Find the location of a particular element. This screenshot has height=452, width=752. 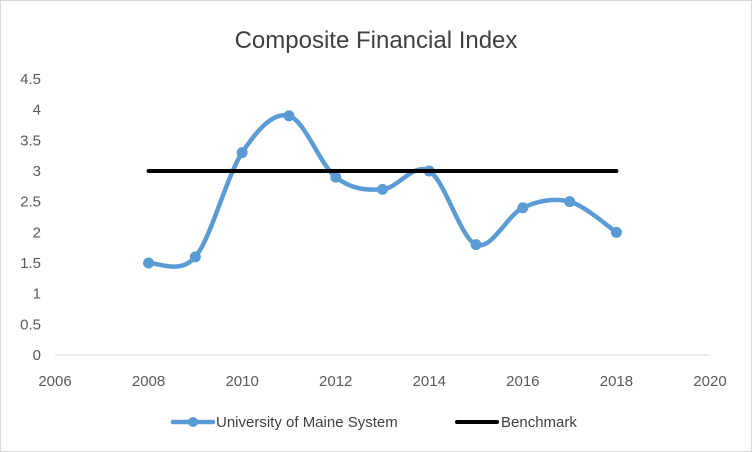

legend: University of Maine System Benchmark is located at coordinates (373, 422).